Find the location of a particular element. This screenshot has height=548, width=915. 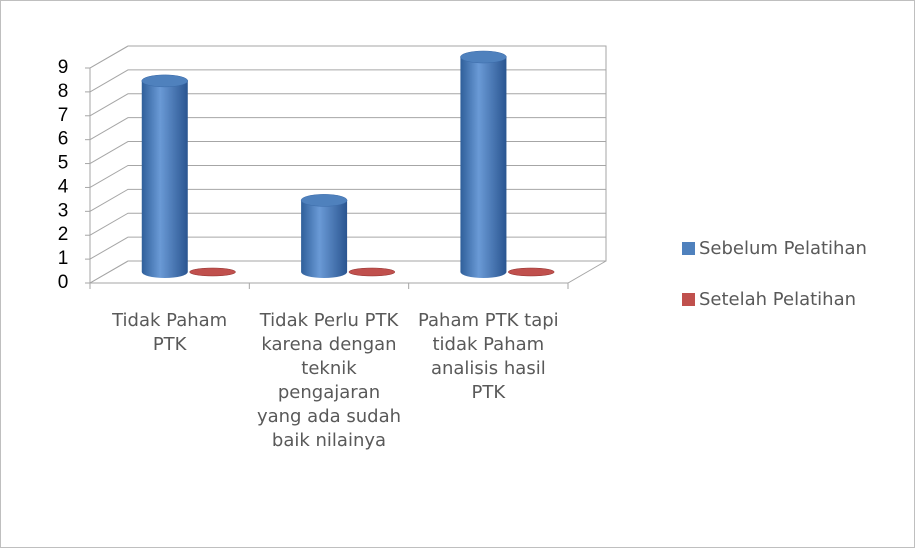

label-line: baik nilainya is located at coordinates (329, 440).